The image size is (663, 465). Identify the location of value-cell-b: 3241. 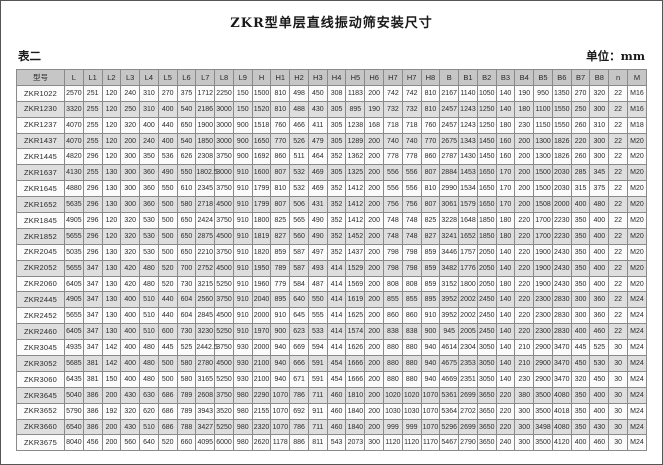
(449, 236).